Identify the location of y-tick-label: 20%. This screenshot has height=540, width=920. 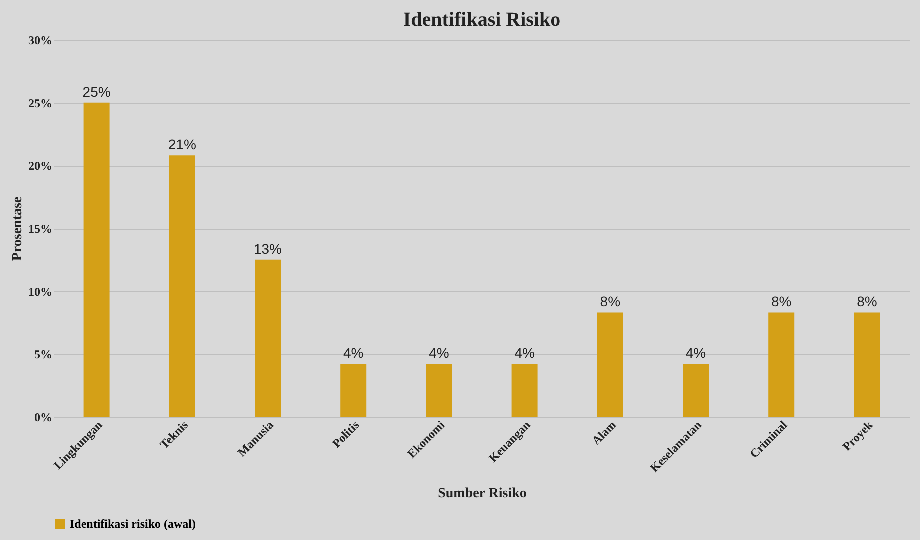
(40, 166).